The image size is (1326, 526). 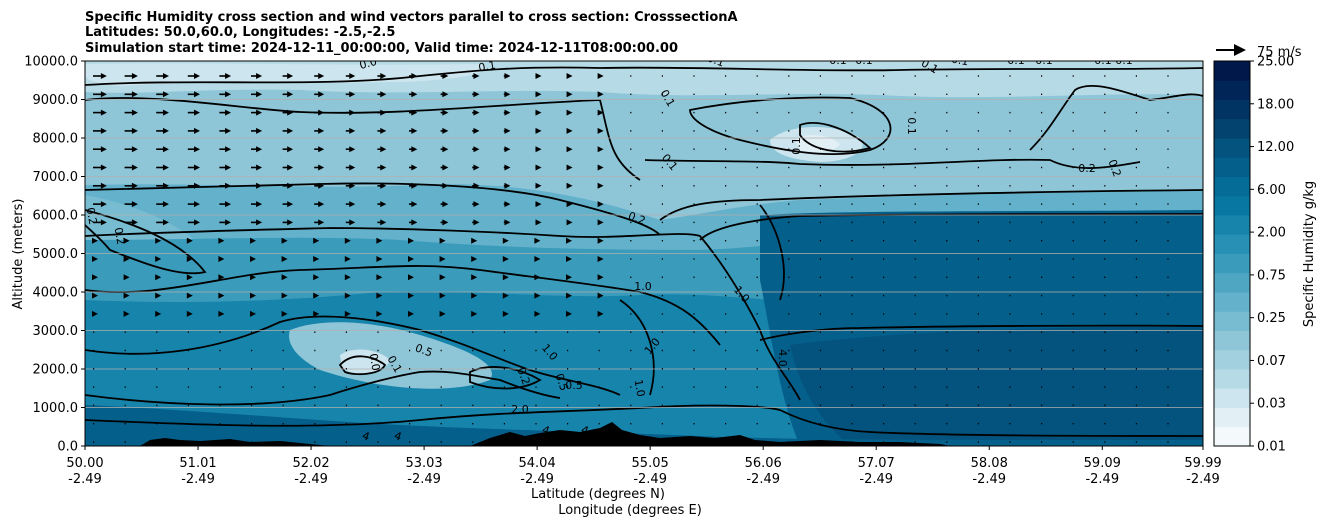 I want to click on humidity-dry-tongue-core, so click(x=365, y=361).